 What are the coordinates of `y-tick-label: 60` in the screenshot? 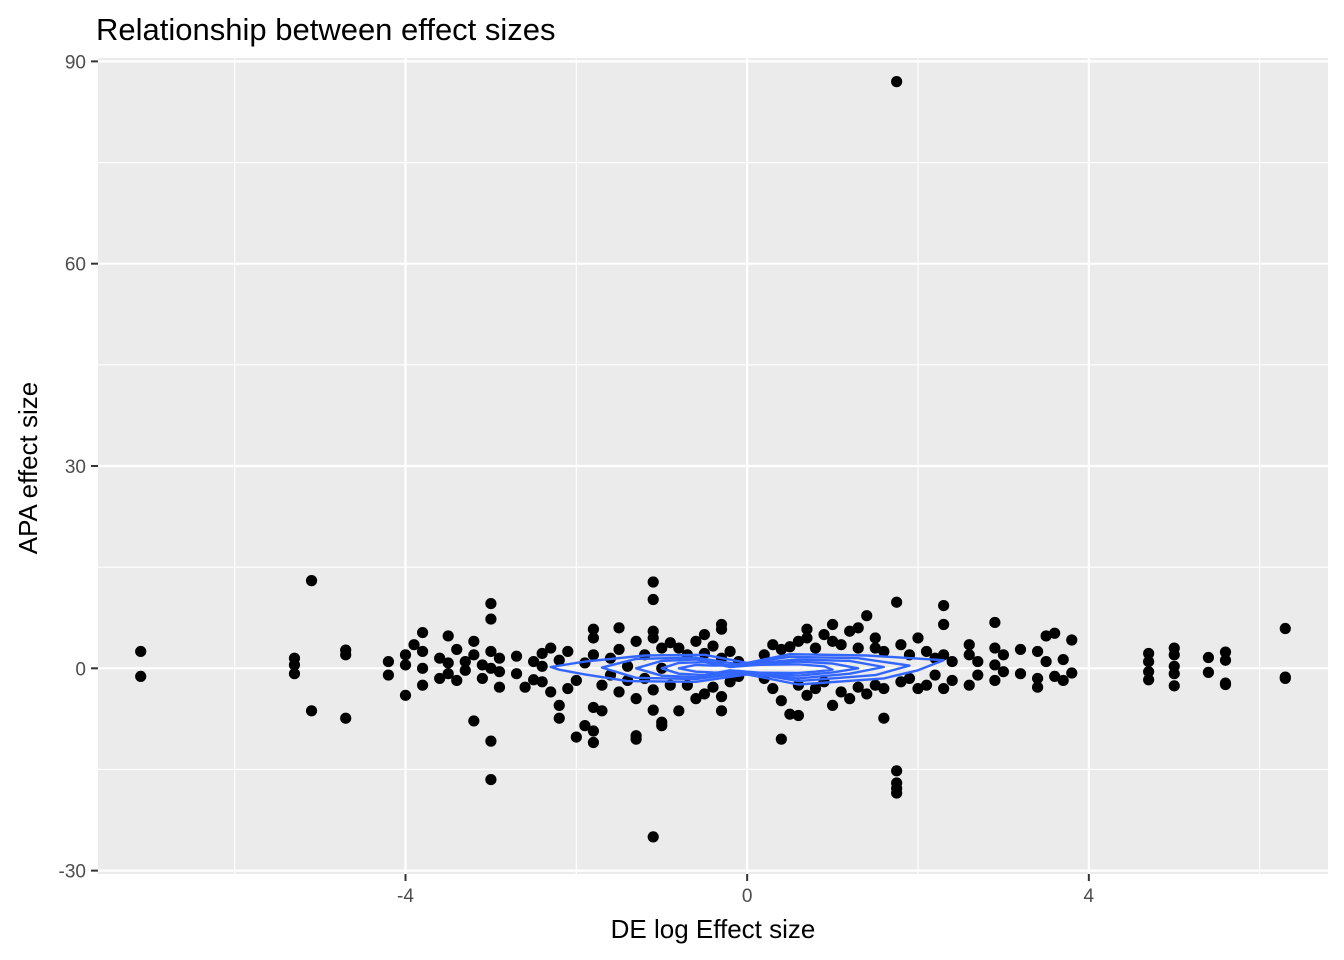 It's located at (75, 265).